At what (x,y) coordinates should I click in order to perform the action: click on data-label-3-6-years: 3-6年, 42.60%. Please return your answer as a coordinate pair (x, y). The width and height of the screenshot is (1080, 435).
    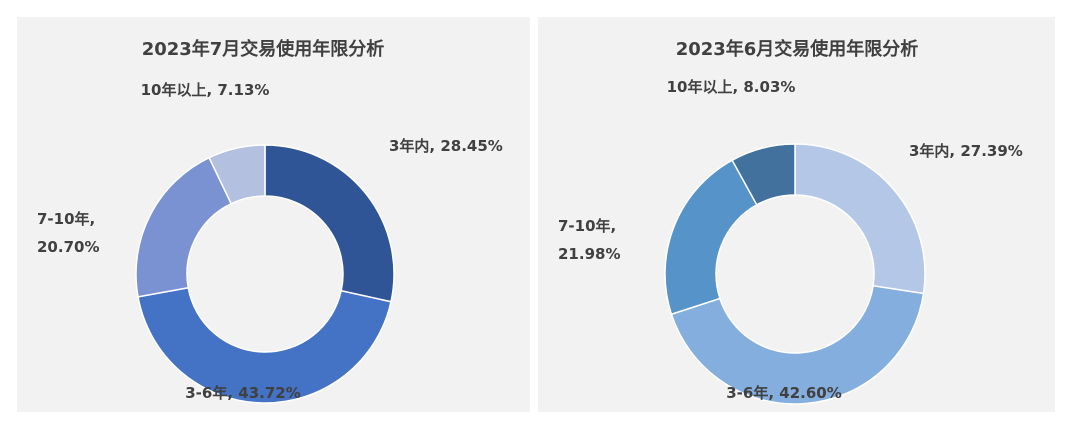
    Looking at the image, I should click on (784, 393).